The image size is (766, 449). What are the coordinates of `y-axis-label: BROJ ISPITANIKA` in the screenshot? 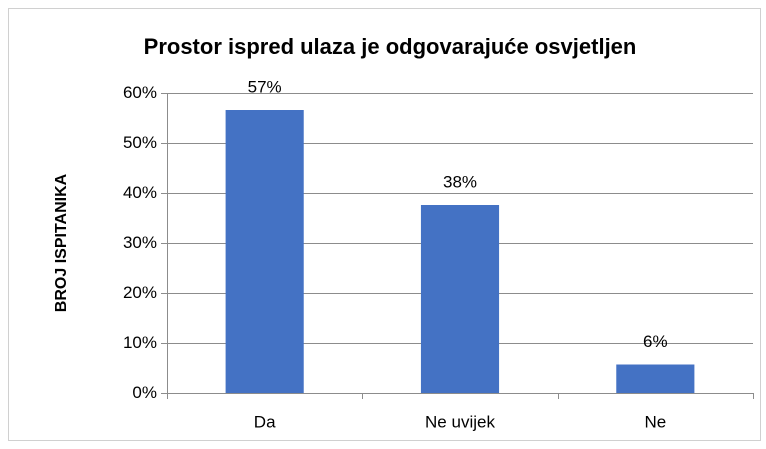 It's located at (61, 242).